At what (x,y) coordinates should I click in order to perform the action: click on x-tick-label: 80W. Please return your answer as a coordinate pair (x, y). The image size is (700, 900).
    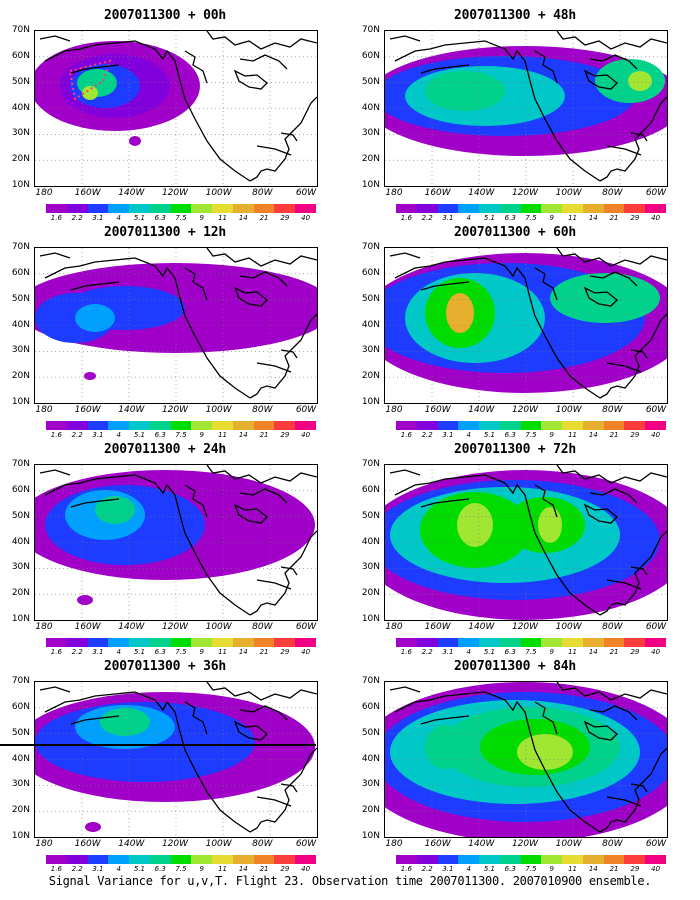
    Looking at the image, I should click on (612, 844).